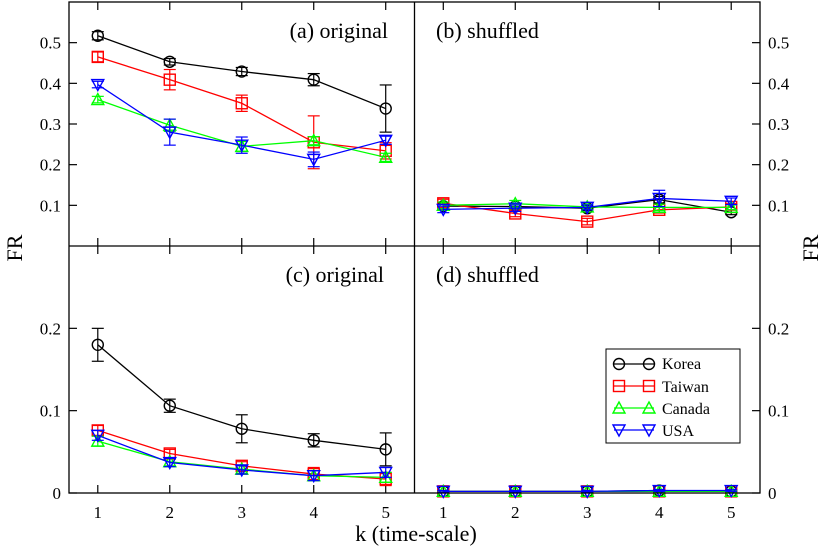 Image resolution: width=830 pixels, height=548 pixels. I want to click on legend-marker-left-usa, so click(619, 431).